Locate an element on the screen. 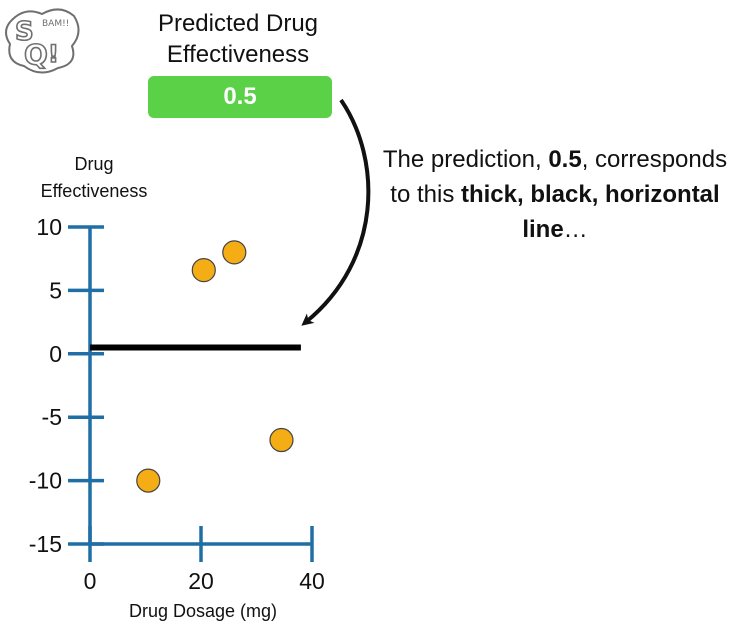 This screenshot has width=732, height=633. y-tick-label: 0 is located at coordinates (55, 354).